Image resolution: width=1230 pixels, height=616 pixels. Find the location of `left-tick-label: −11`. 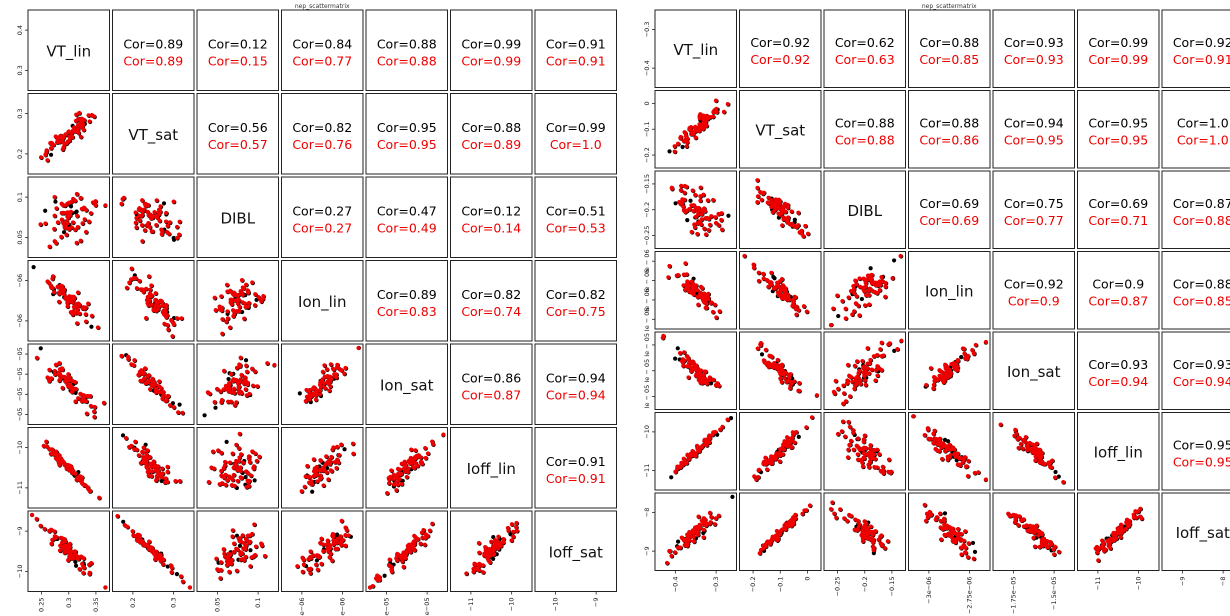

left-tick-label: −11 is located at coordinates (20, 488).